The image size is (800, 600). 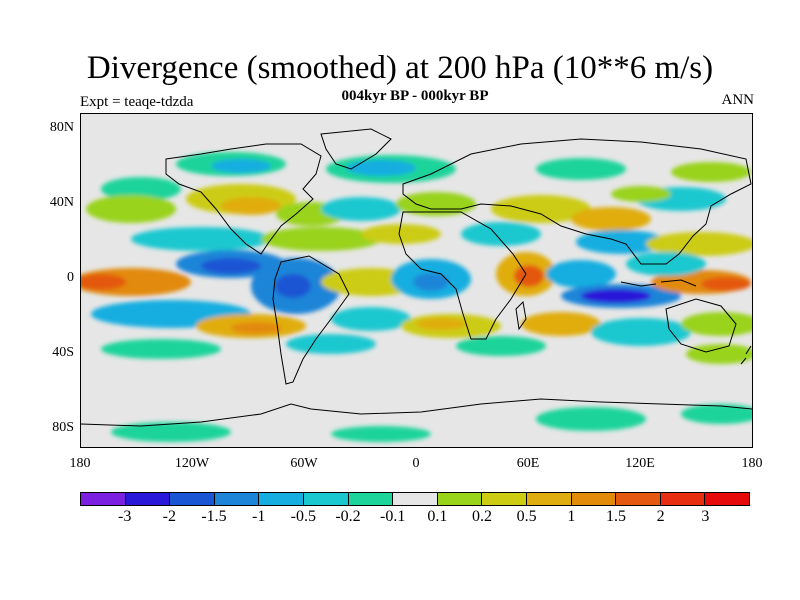 I want to click on lat-tick-label: 80N, so click(x=61, y=127).